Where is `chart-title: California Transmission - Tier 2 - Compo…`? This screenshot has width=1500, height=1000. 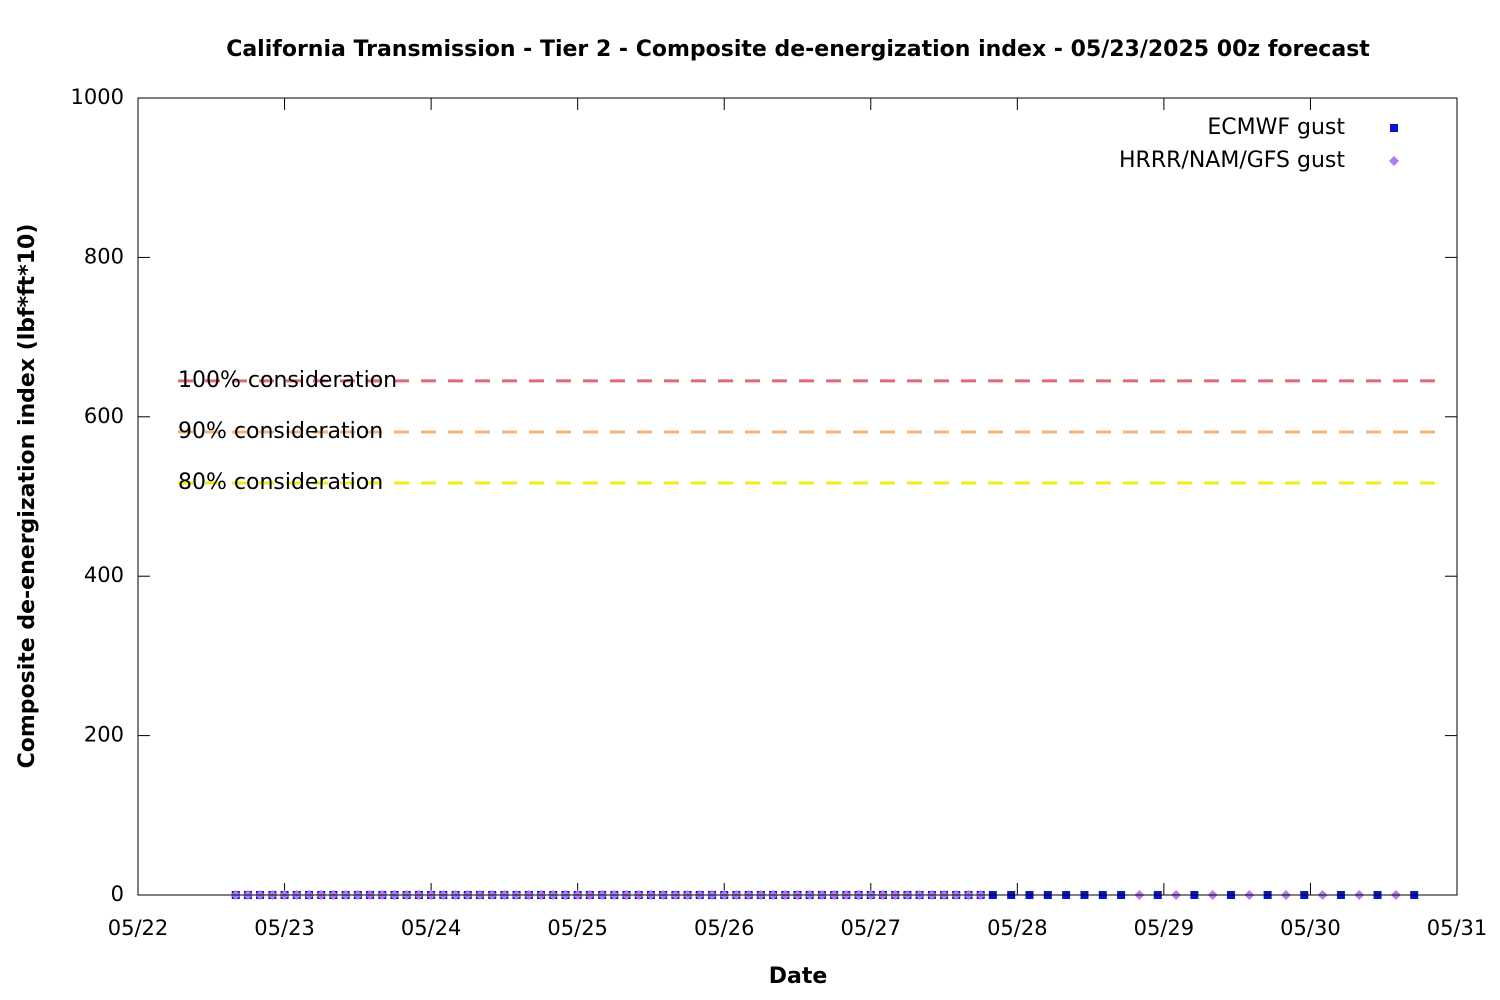
chart-title: California Transmission - Tier 2 - Compo… is located at coordinates (798, 49).